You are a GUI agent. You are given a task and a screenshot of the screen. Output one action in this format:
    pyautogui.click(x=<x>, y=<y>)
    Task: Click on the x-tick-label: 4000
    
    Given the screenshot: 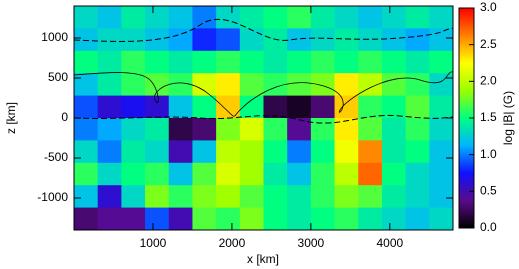 What is the action you would take?
    pyautogui.click(x=389, y=243)
    